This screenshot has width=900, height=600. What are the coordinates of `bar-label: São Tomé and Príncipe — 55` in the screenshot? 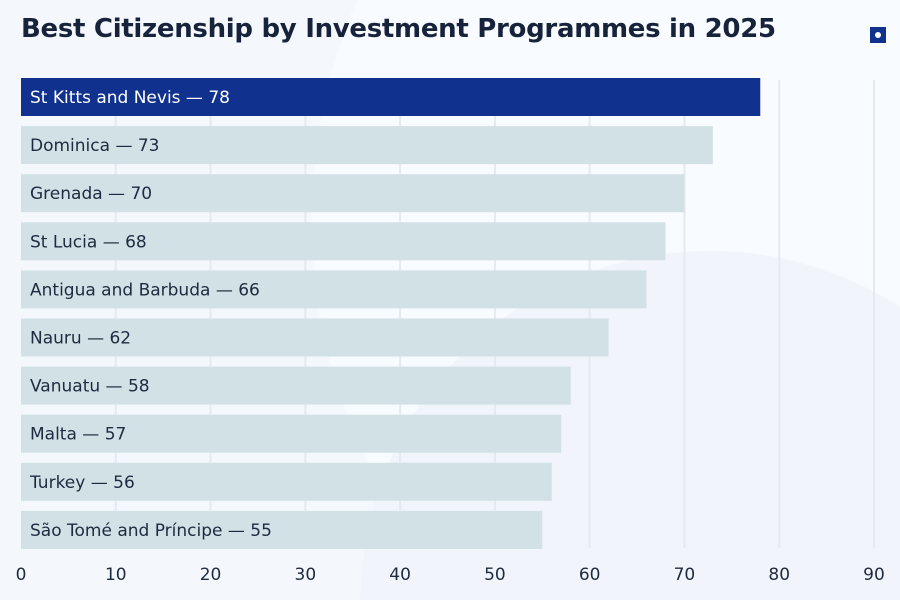 It's located at (151, 531).